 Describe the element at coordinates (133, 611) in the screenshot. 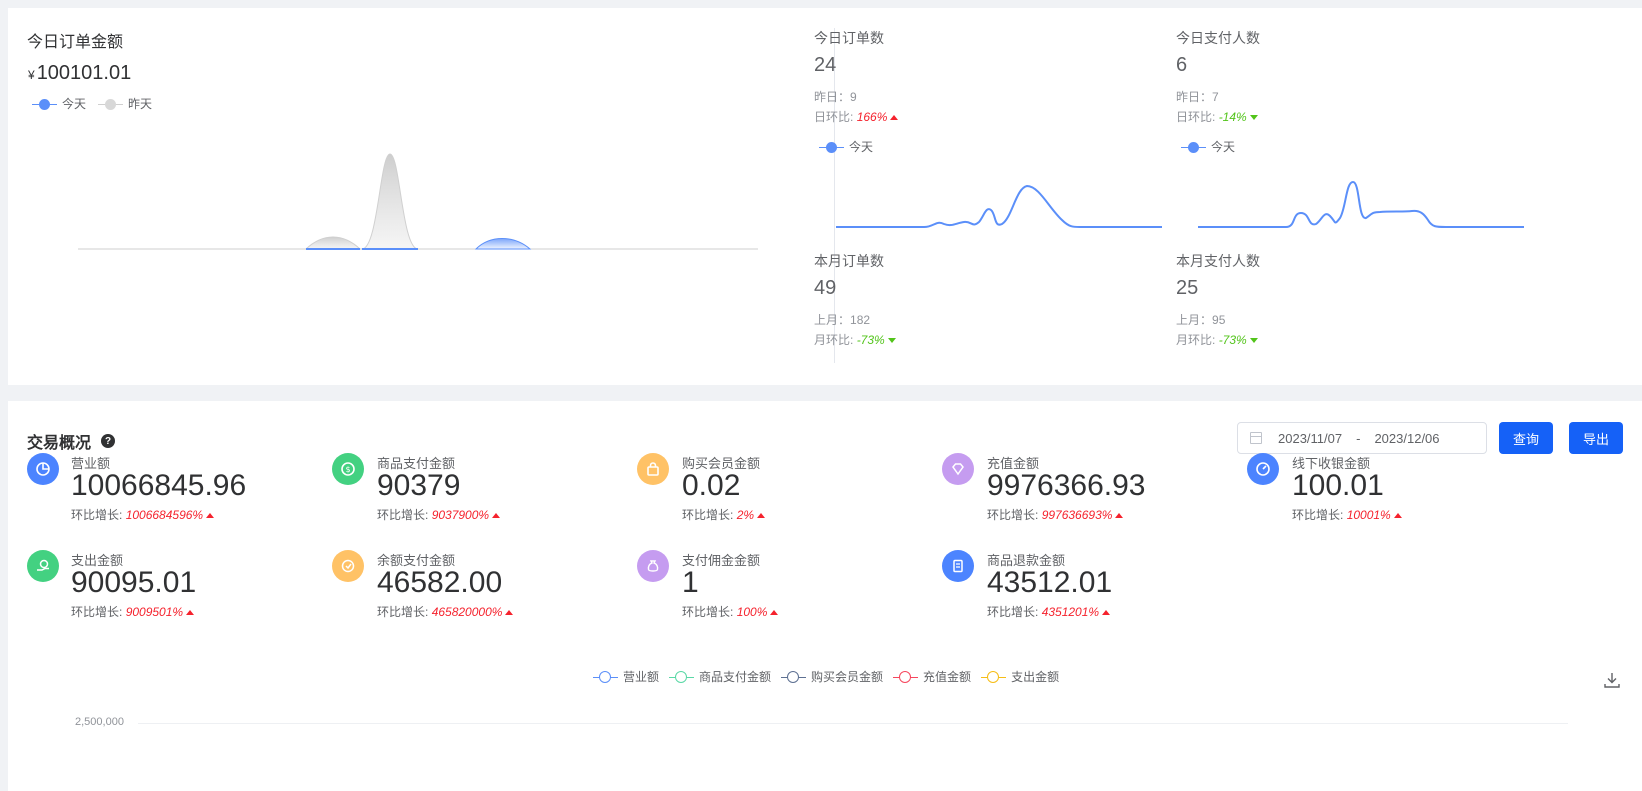

I see `metric-growth: 环比增长: 9009501%` at that location.